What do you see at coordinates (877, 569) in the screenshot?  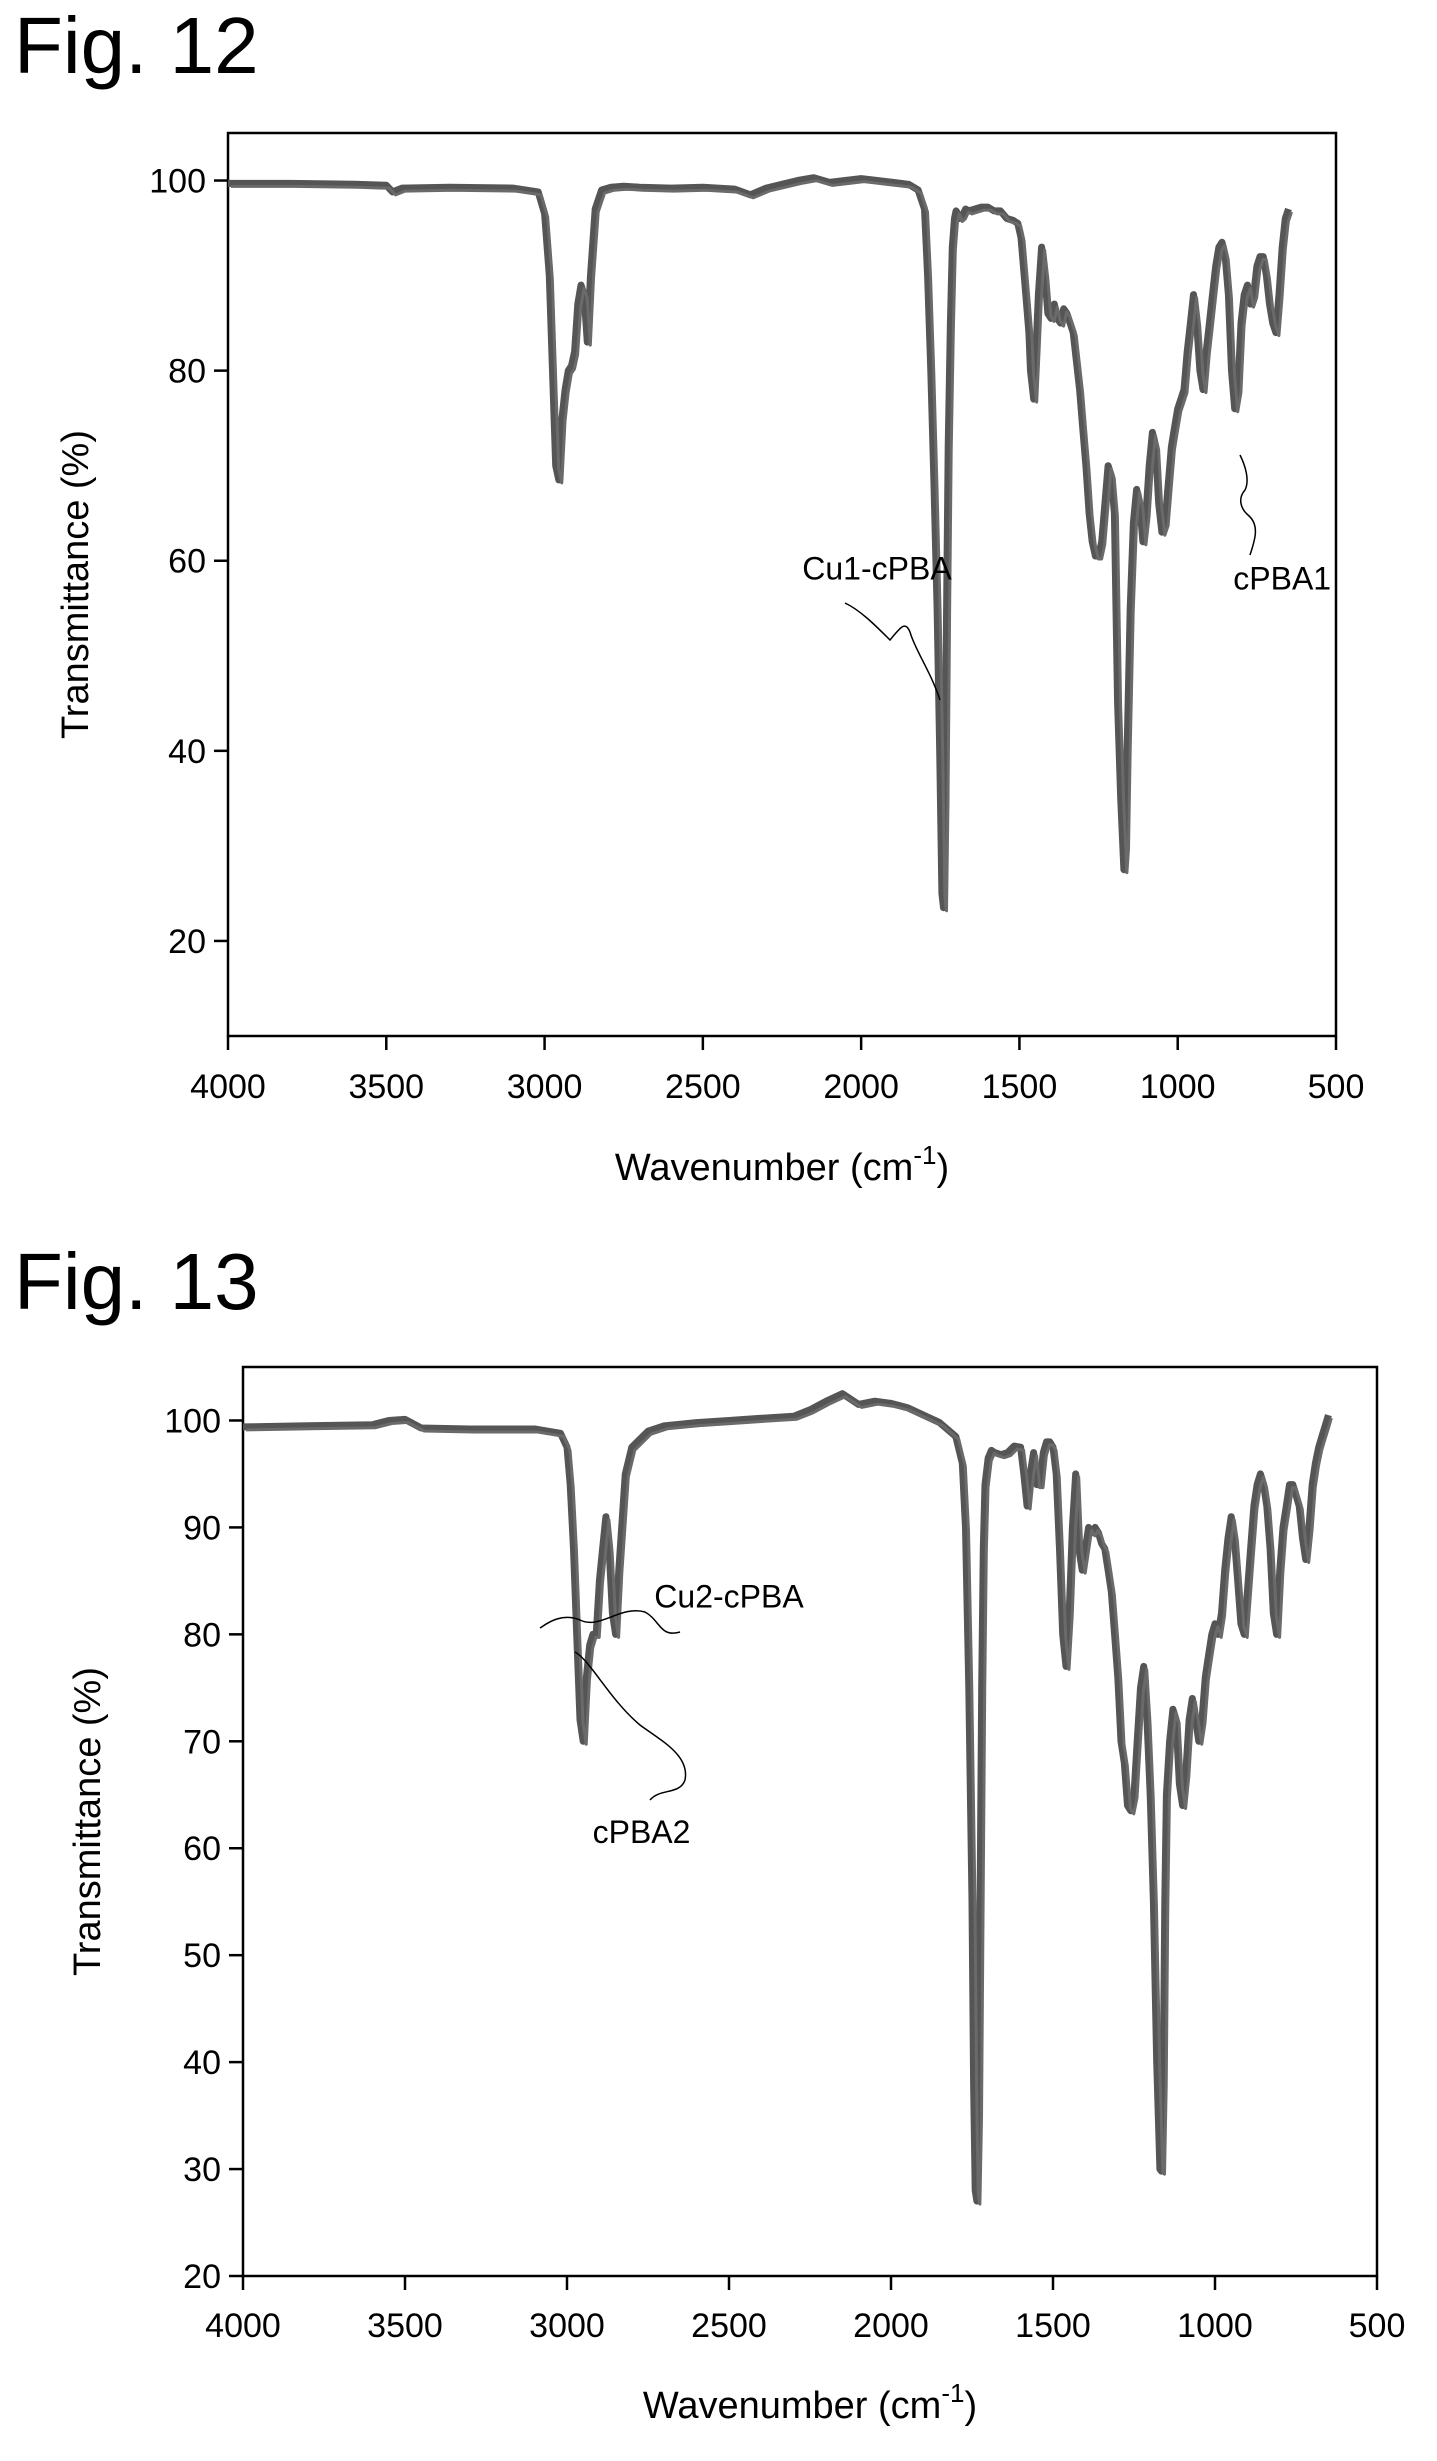 I see `annotation-label: Cu1-cPBA` at bounding box center [877, 569].